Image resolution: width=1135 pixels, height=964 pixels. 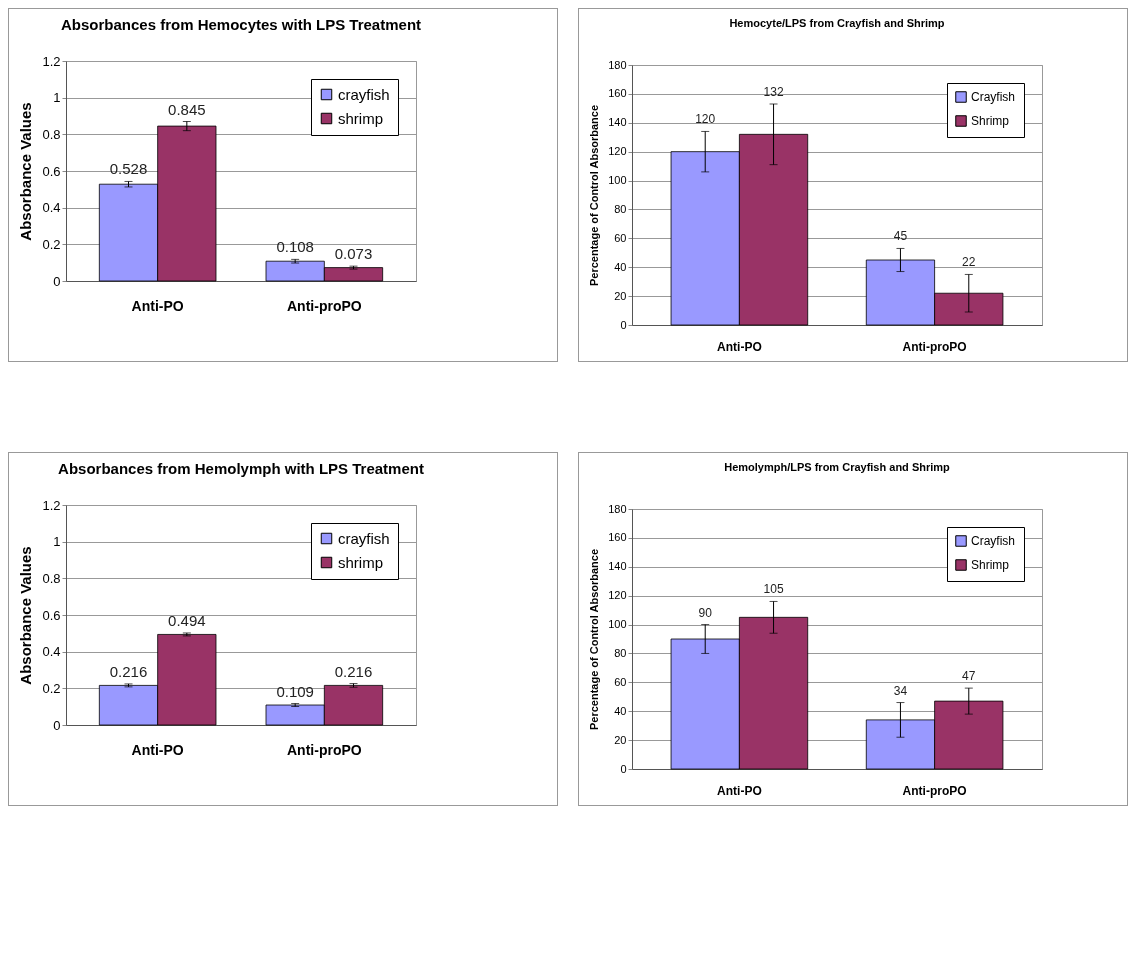 I want to click on chart-title: Absorbances from Hemocytes with LPS Treatment, so click(x=241, y=24).